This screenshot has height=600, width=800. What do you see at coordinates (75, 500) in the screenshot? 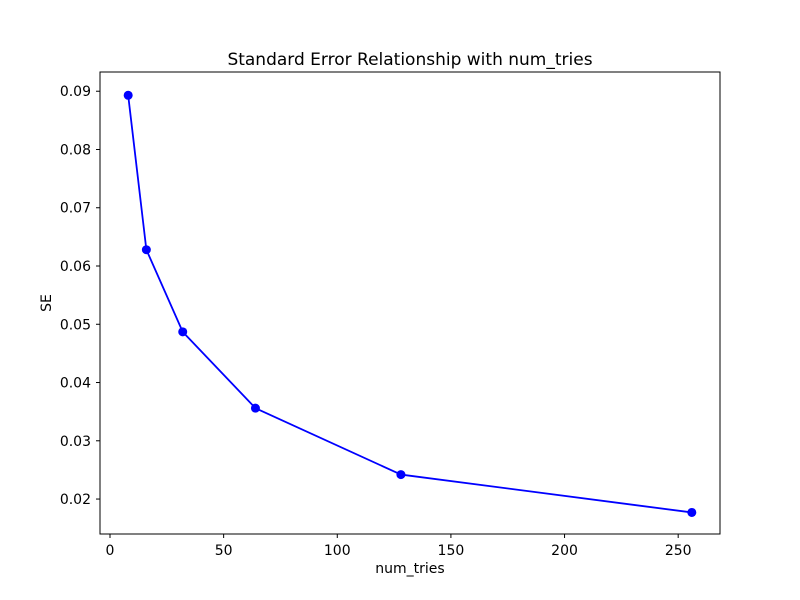
I see `y-tick-label: 0.02` at bounding box center [75, 500].